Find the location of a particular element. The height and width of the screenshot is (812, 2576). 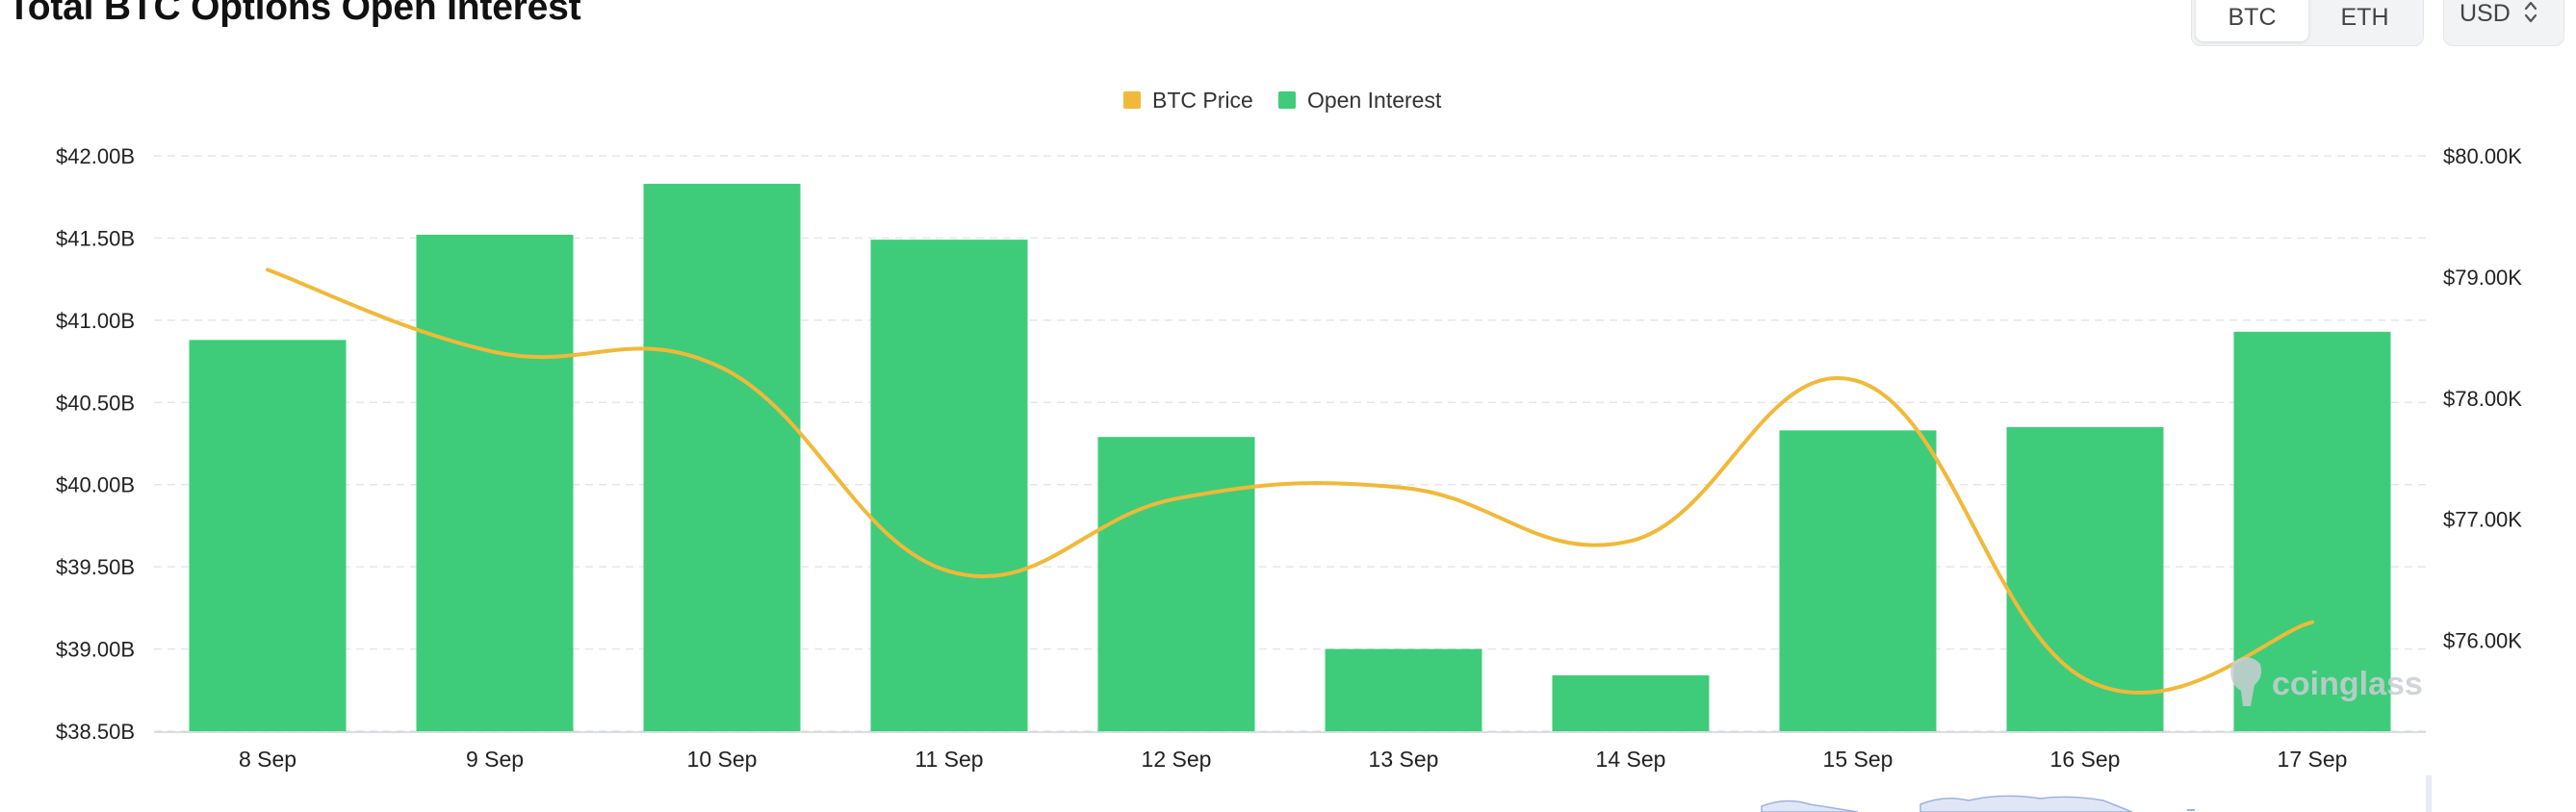

legend-label: Open Interest is located at coordinates (1375, 100).